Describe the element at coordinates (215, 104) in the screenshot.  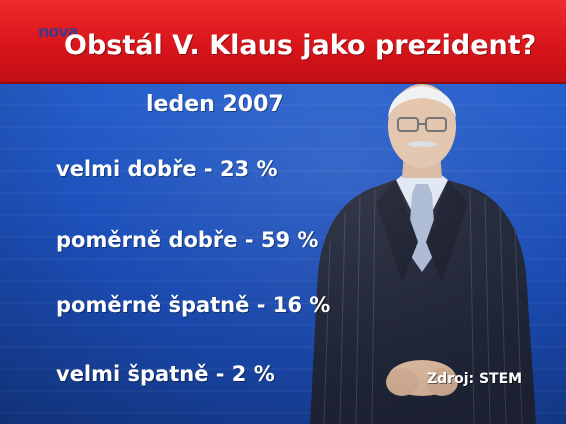
I see `survey-period: leden 2007` at that location.